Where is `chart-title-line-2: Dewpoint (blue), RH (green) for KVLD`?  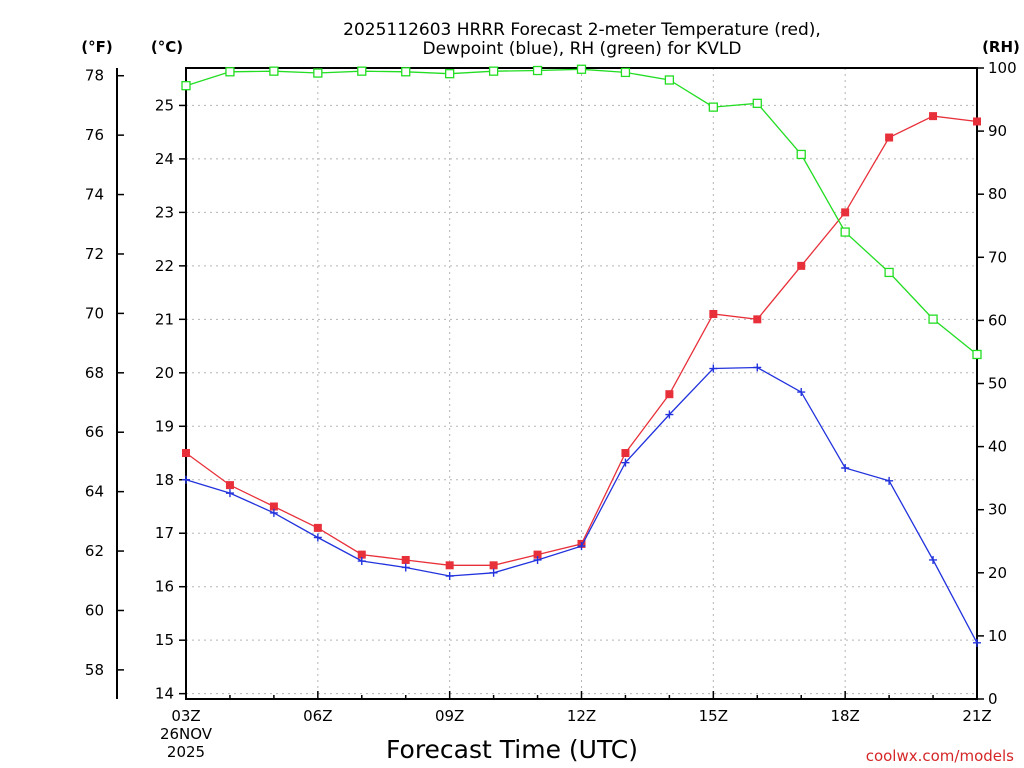 chart-title-line-2: Dewpoint (blue), RH (green) for KVLD is located at coordinates (582, 49).